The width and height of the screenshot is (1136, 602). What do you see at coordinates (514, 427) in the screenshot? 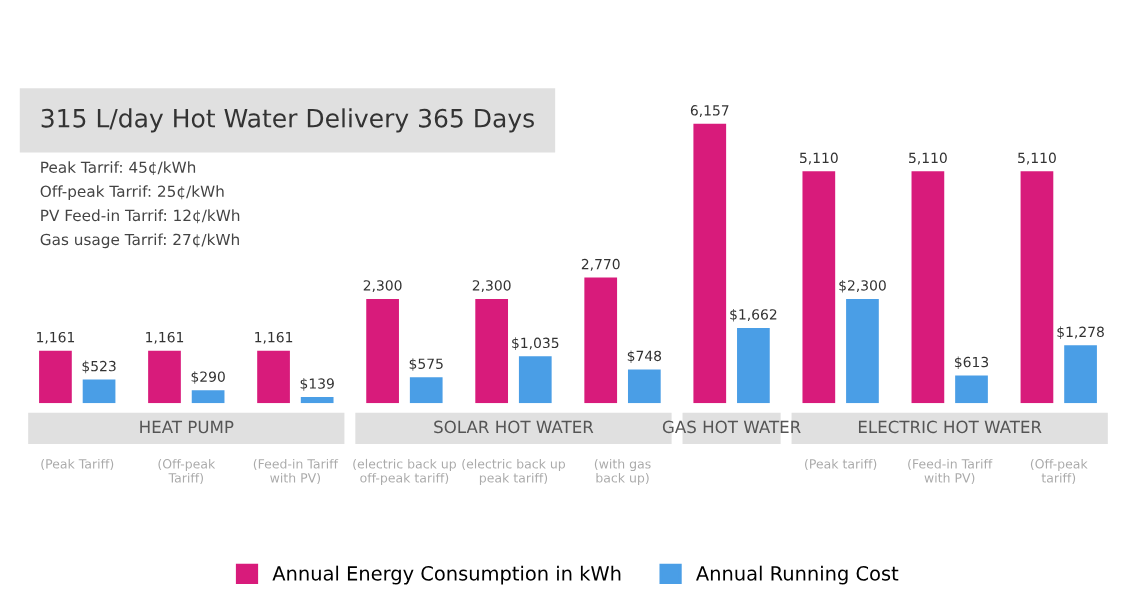
I see `text: SOLAR HOT WATER` at bounding box center [514, 427].